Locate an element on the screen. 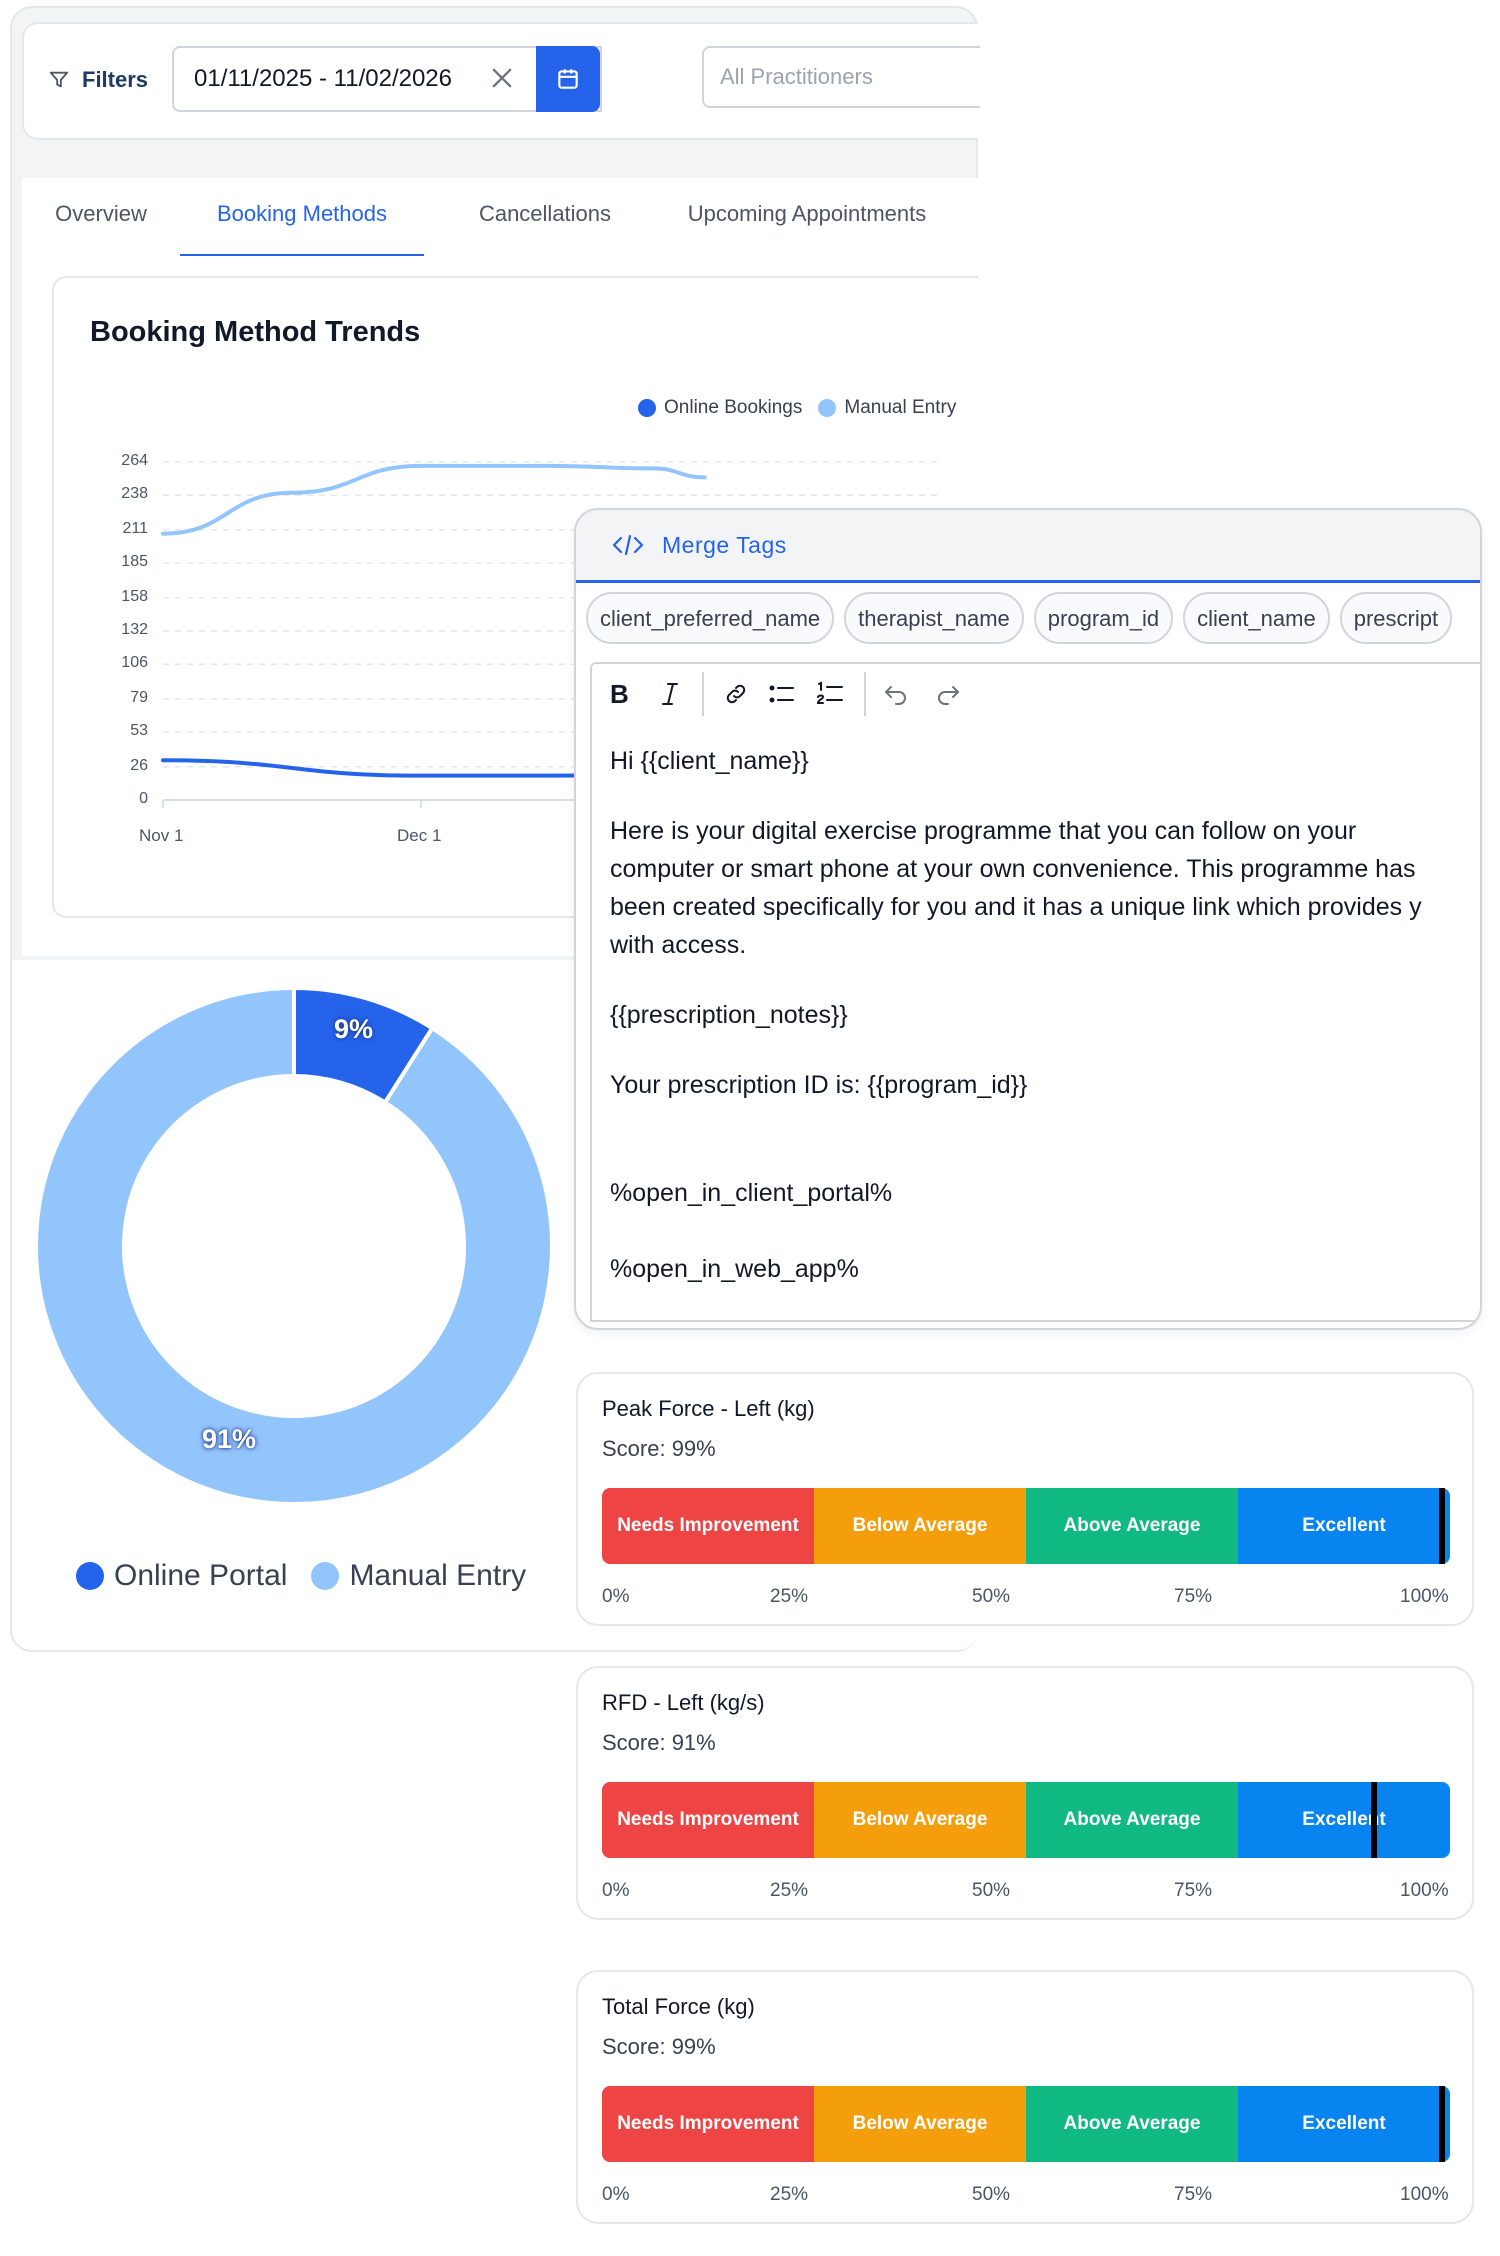 The image size is (1500, 2256). slice-label-manual: 91% is located at coordinates (229, 1439).